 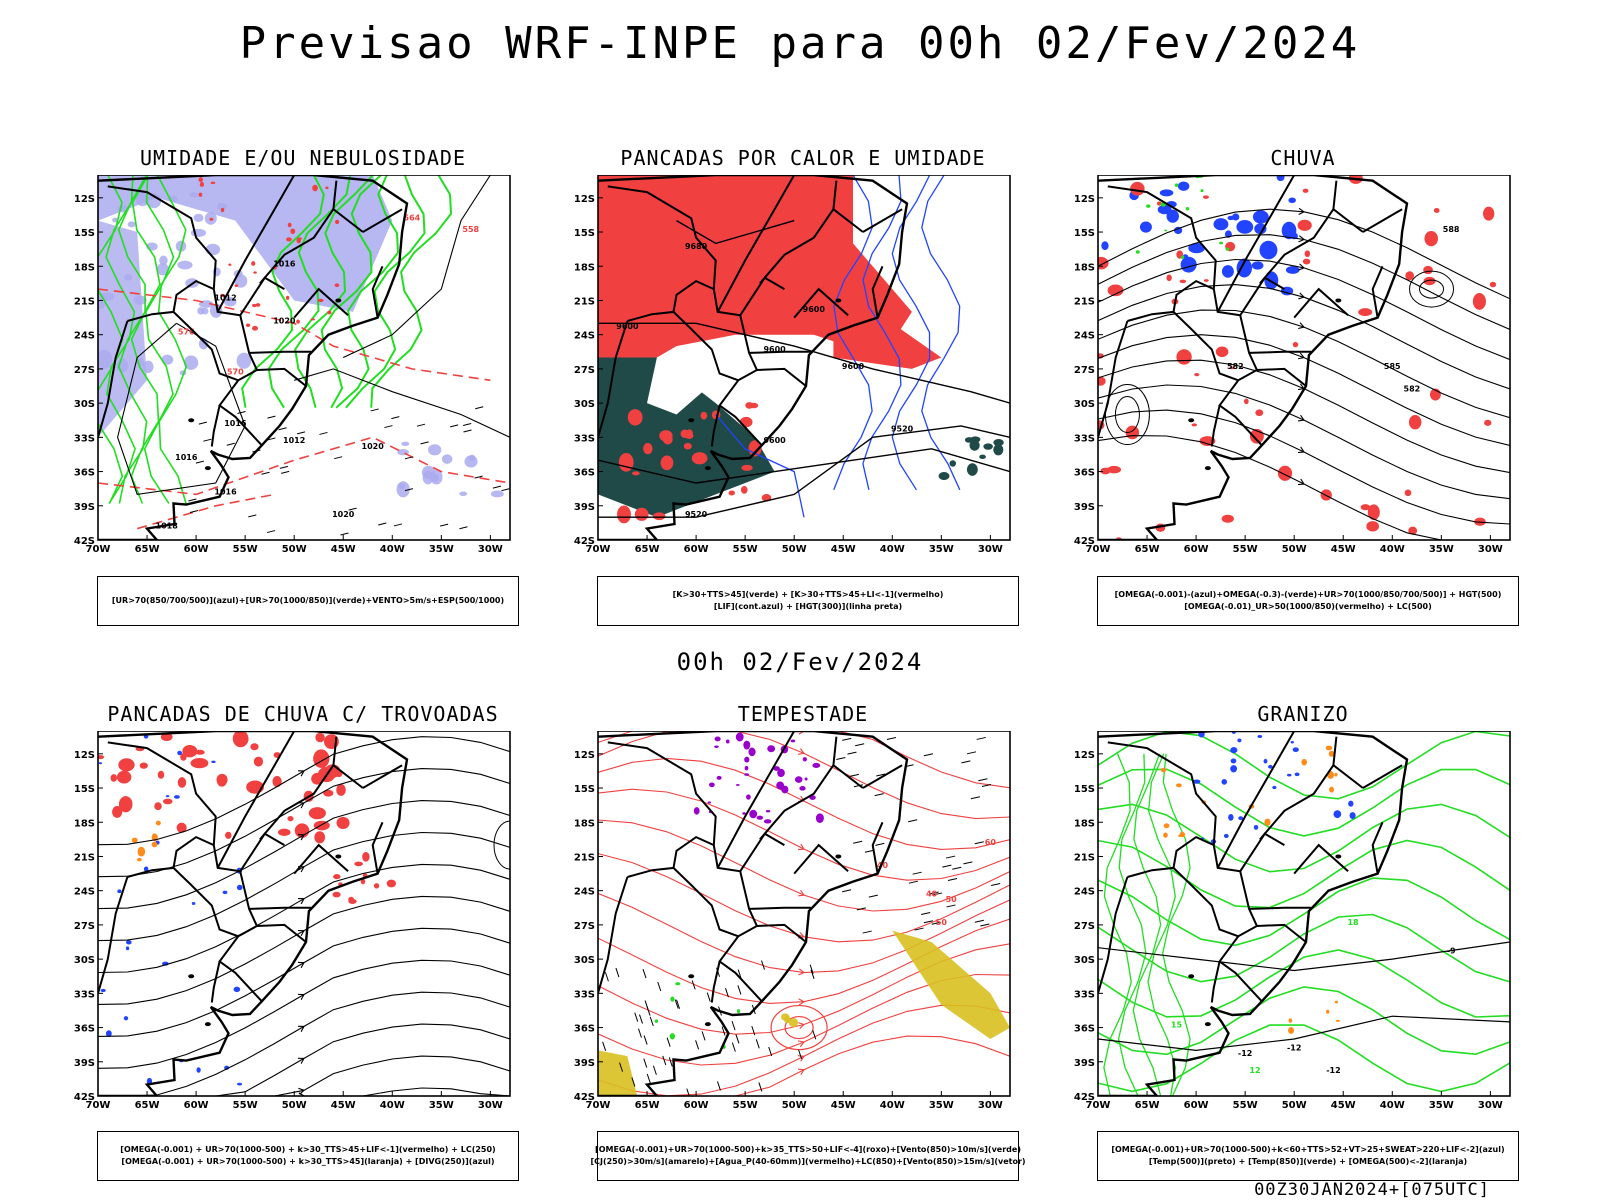 I want to click on temp-label: -12, so click(x=1333, y=1070).